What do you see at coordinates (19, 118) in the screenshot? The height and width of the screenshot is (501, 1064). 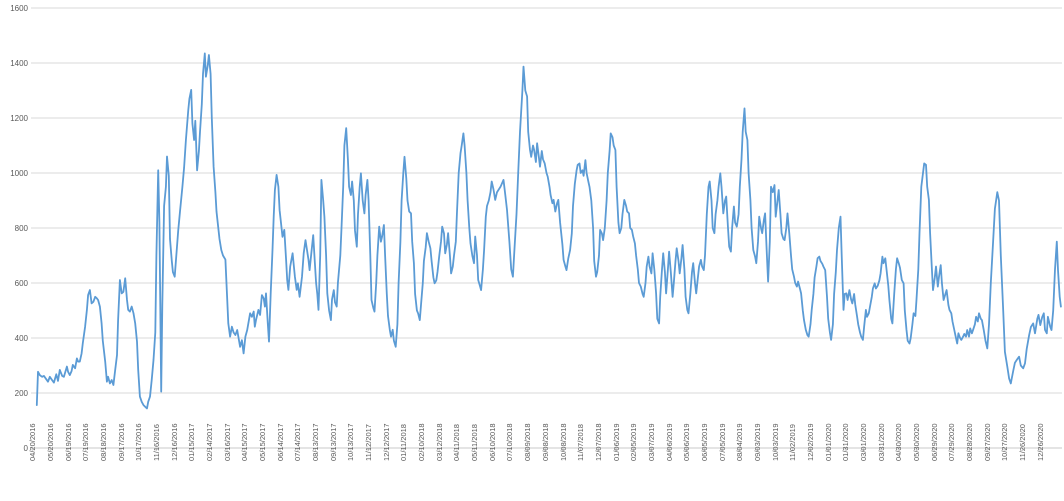 I see `y-axis-tick-label: 1200` at bounding box center [19, 118].